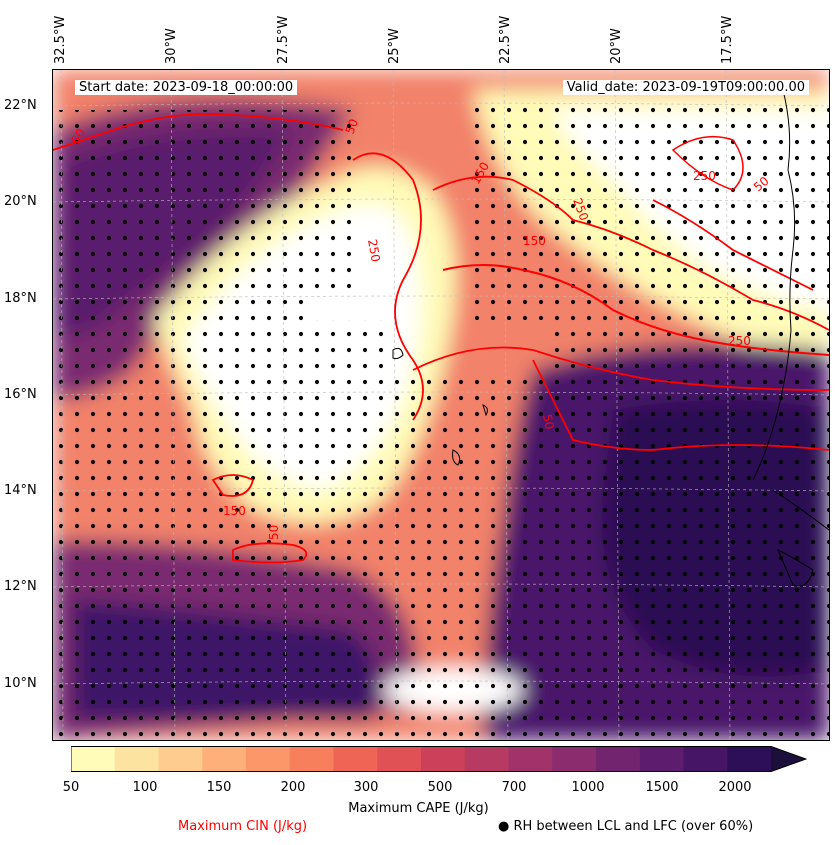  I want to click on colorbar-outline, so click(439, 759).